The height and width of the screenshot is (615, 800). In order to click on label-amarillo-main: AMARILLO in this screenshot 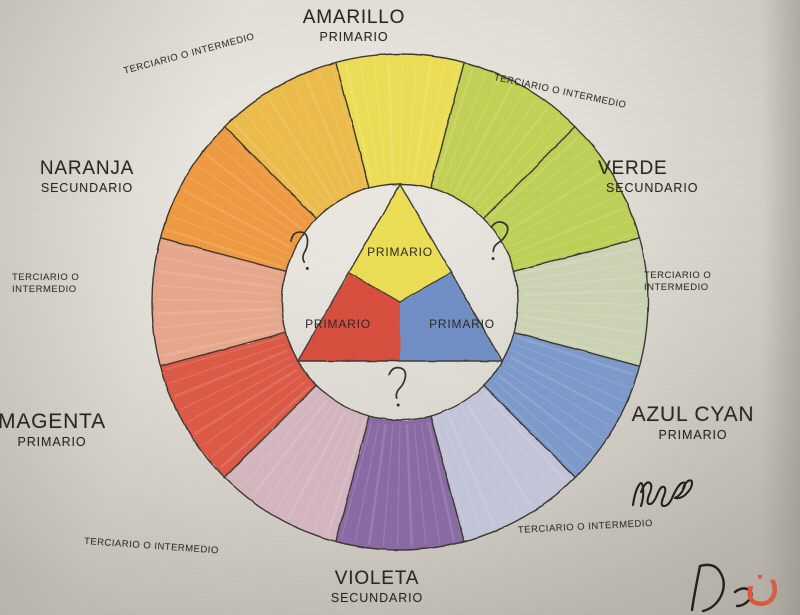, I will do `click(354, 17)`.